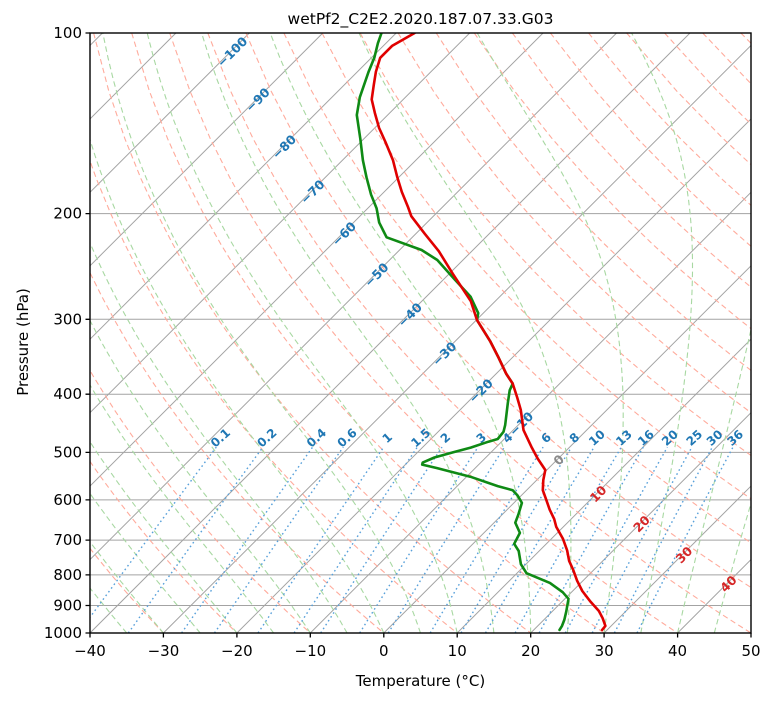 This screenshot has width=775, height=712. What do you see at coordinates (444, 353) in the screenshot?
I see `isotherm-label: −30` at bounding box center [444, 353].